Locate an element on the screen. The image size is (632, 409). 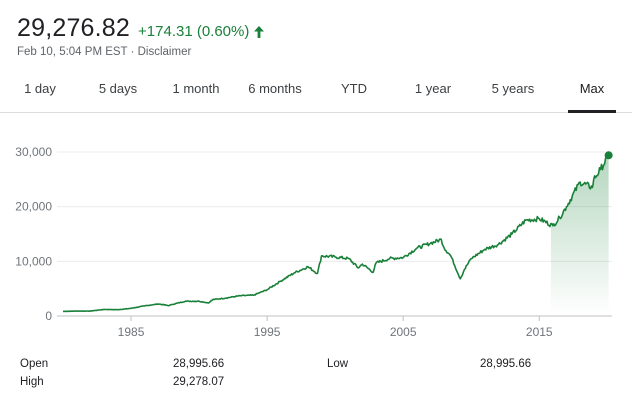
tab-max: Max is located at coordinates (592, 91).